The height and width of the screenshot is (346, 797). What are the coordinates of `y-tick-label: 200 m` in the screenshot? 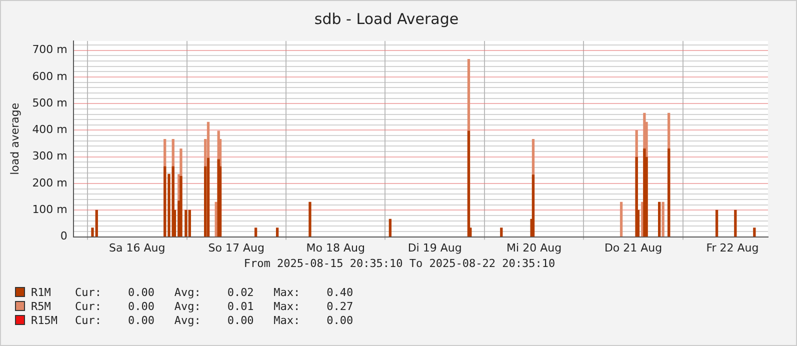 It's located at (50, 183).